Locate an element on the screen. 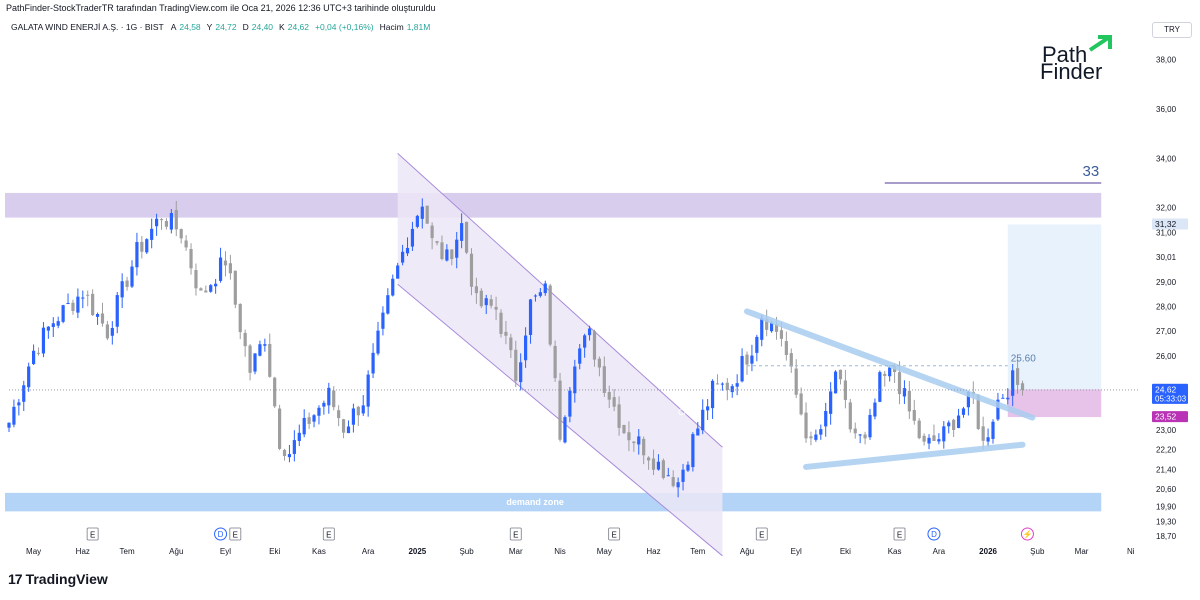  y-tick-label: 22,20 is located at coordinates (1166, 450).